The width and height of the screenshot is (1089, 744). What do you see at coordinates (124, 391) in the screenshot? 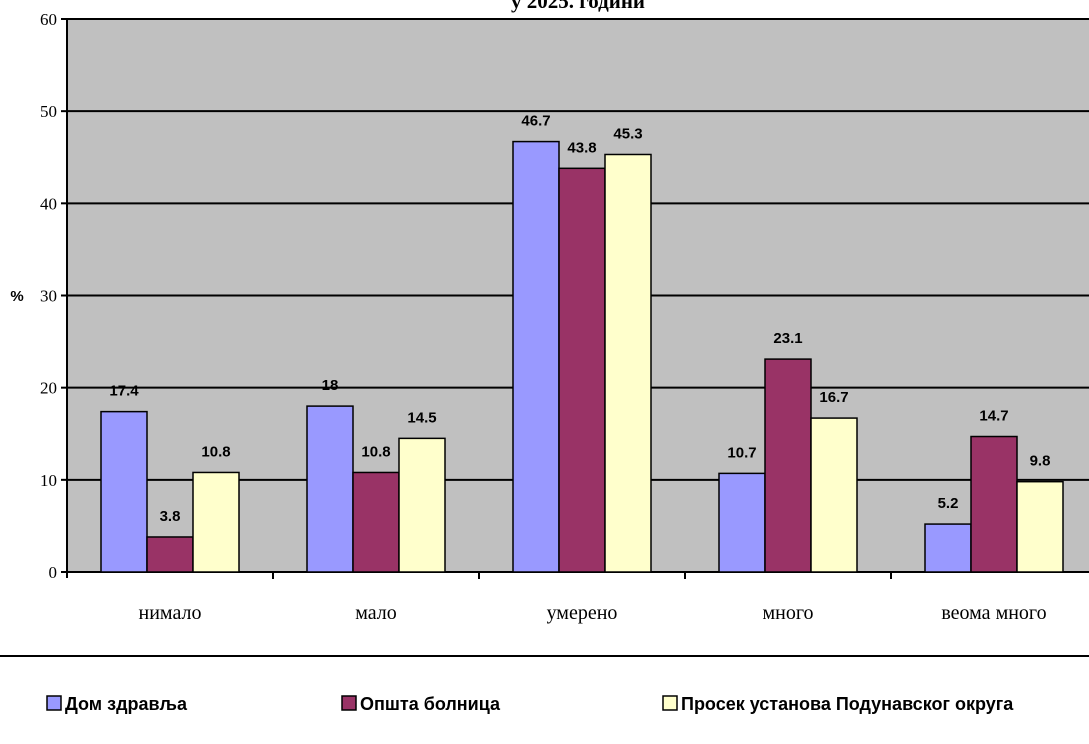
I see `data-label: 17.4` at bounding box center [124, 391].